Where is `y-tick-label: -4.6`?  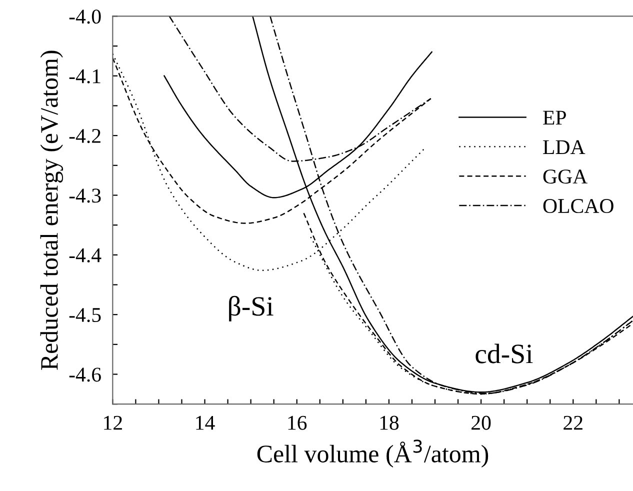 y-tick-label: -4.6 is located at coordinates (85, 375).